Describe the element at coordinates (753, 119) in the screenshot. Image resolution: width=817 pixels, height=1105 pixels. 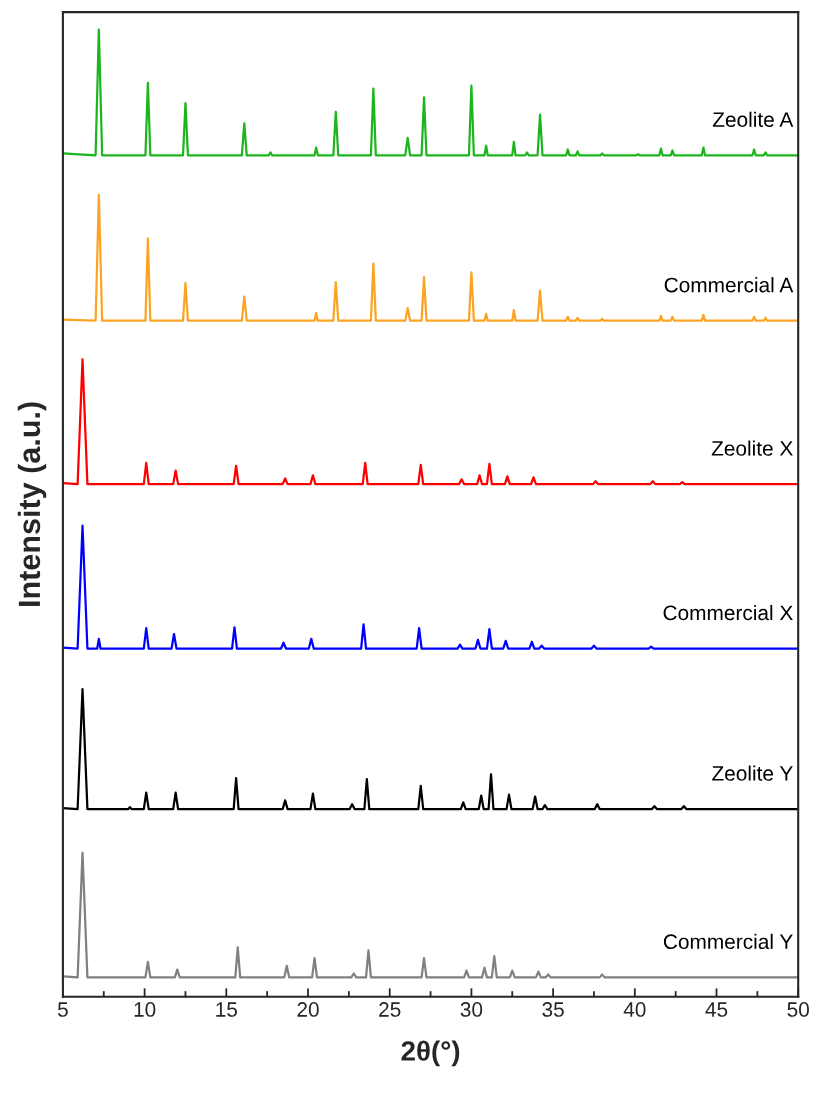
I see `series-label: Zeolite A` at that location.